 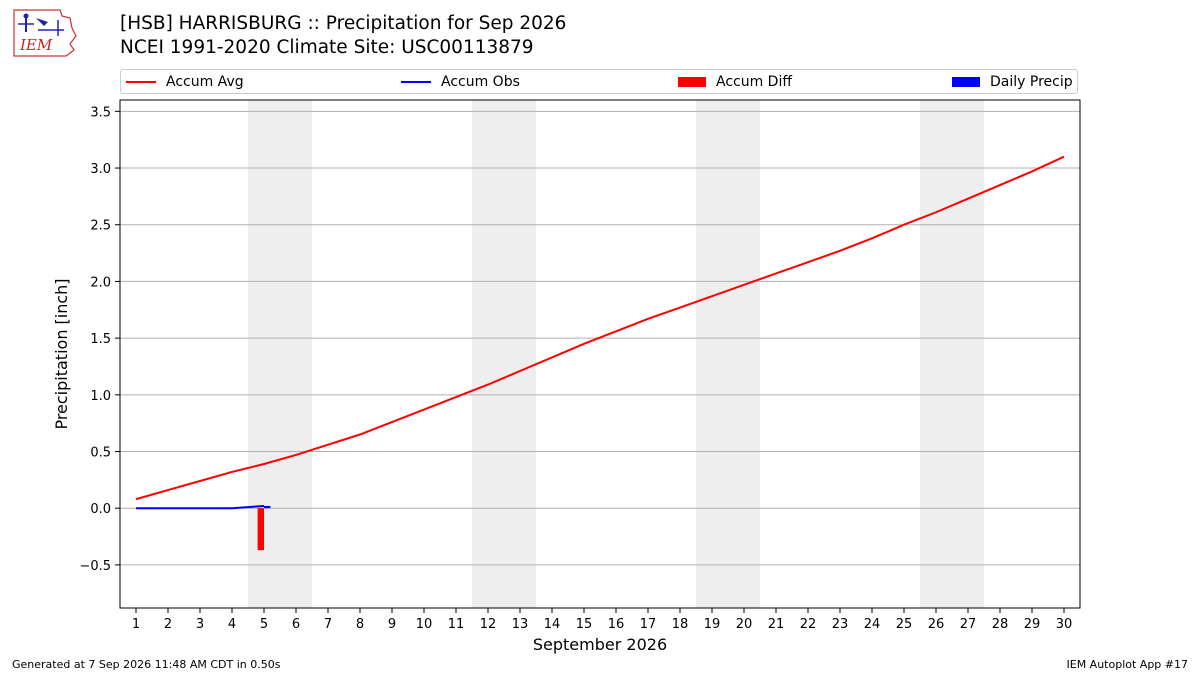 I want to click on y-tick-label: 2.0, so click(x=100, y=282).